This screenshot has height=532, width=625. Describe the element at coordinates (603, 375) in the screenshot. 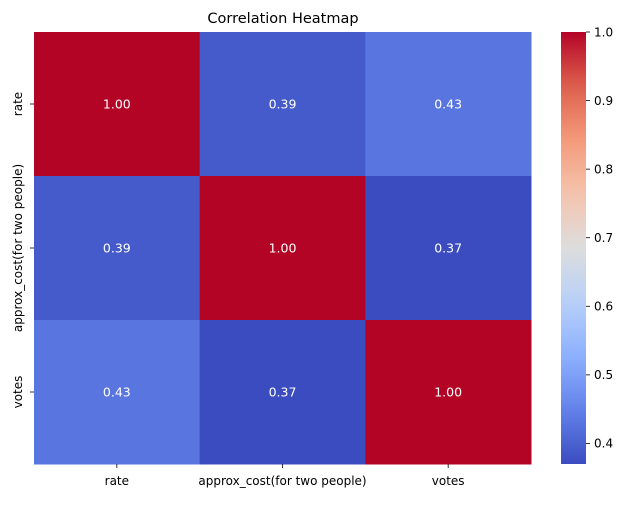

I see `colorbar-tick-label: 0.5` at that location.